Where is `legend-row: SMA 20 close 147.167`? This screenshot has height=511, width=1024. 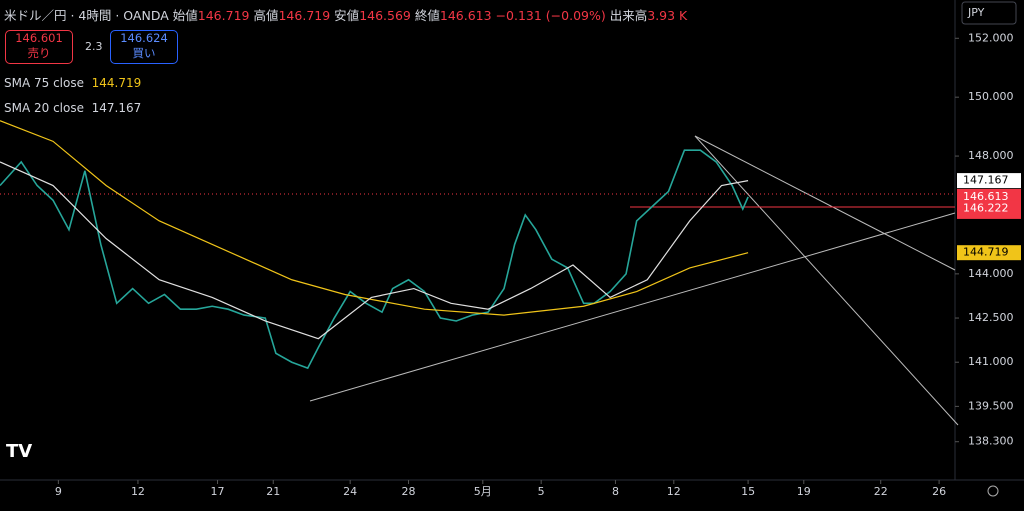 legend-row: SMA 20 close 147.167 is located at coordinates (72, 108).